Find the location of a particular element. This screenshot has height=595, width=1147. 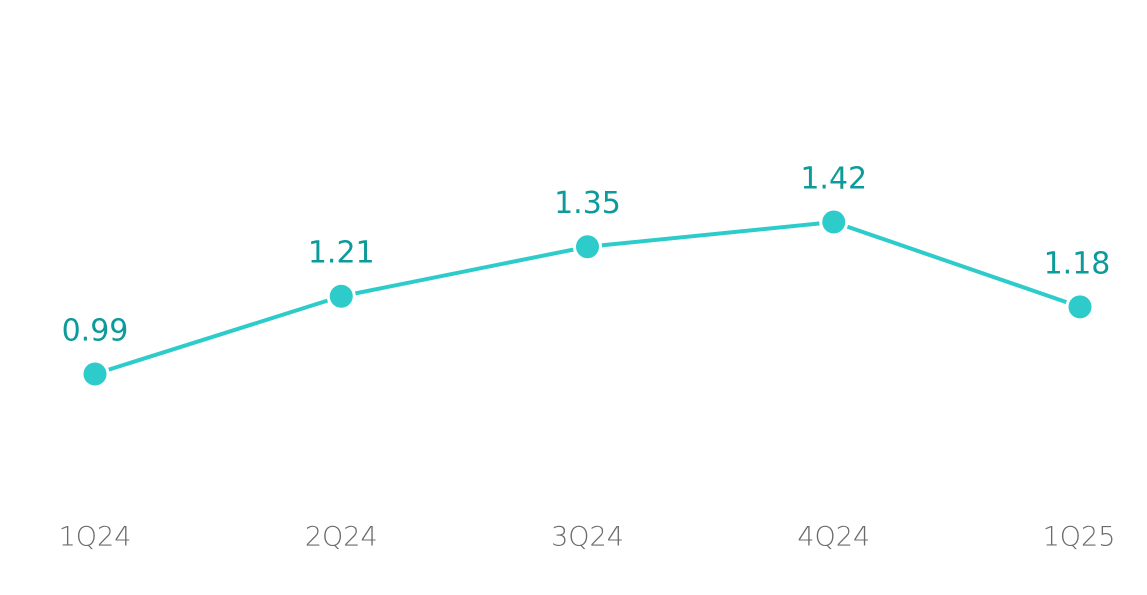

value-label: 0.99 is located at coordinates (95, 331).